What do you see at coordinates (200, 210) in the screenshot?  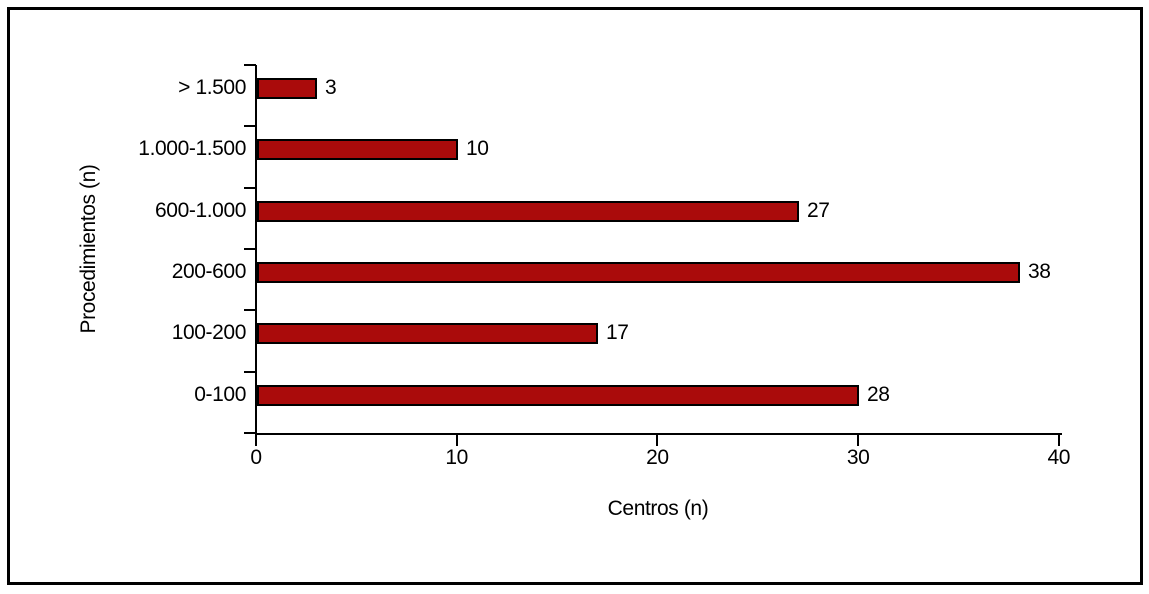 I see `category-label: 600-1.000` at bounding box center [200, 210].